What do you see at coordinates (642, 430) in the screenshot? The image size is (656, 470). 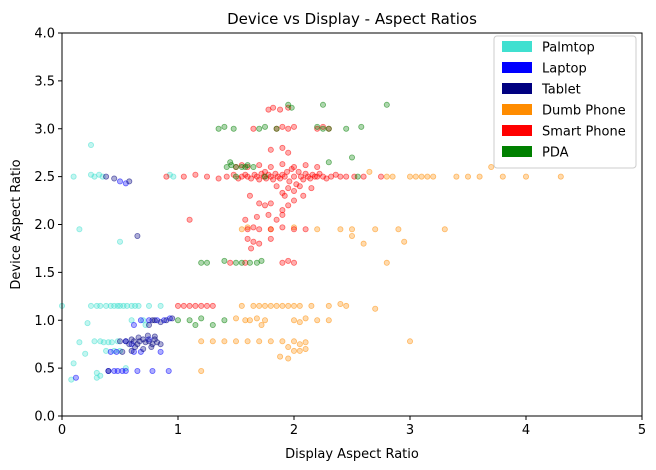 I see `x-tick-label: 5` at bounding box center [642, 430].